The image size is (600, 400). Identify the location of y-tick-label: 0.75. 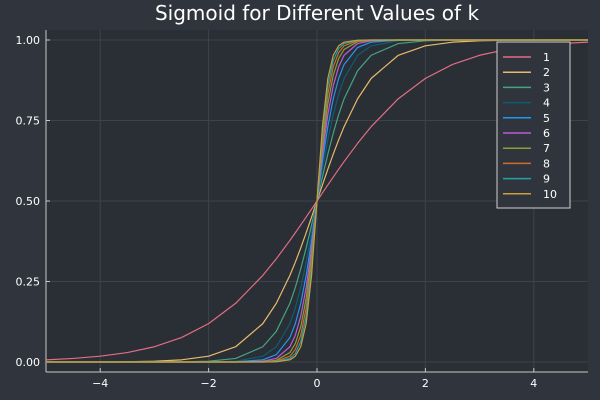
(28, 121).